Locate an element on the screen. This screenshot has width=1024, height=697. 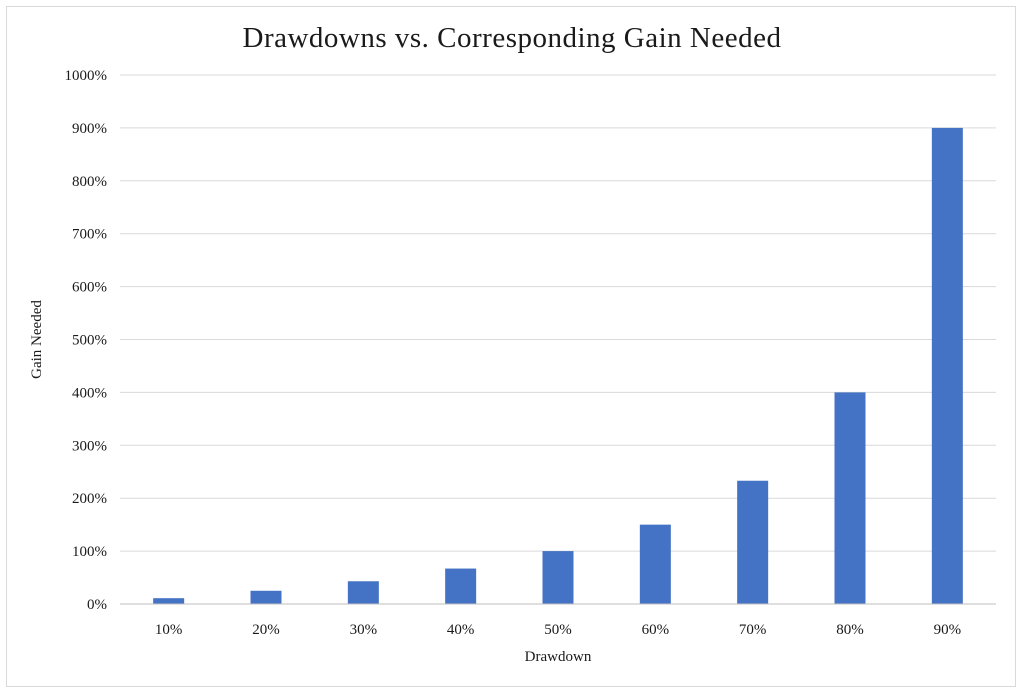
x-tick-label: 70% is located at coordinates (753, 630).